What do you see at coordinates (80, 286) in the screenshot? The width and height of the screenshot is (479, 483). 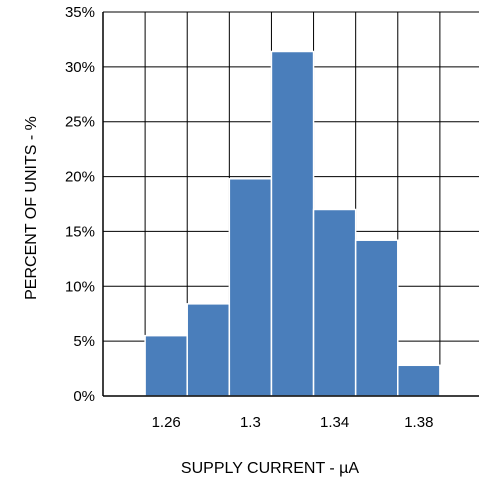 I see `y-tick-label: 10%` at bounding box center [80, 286].